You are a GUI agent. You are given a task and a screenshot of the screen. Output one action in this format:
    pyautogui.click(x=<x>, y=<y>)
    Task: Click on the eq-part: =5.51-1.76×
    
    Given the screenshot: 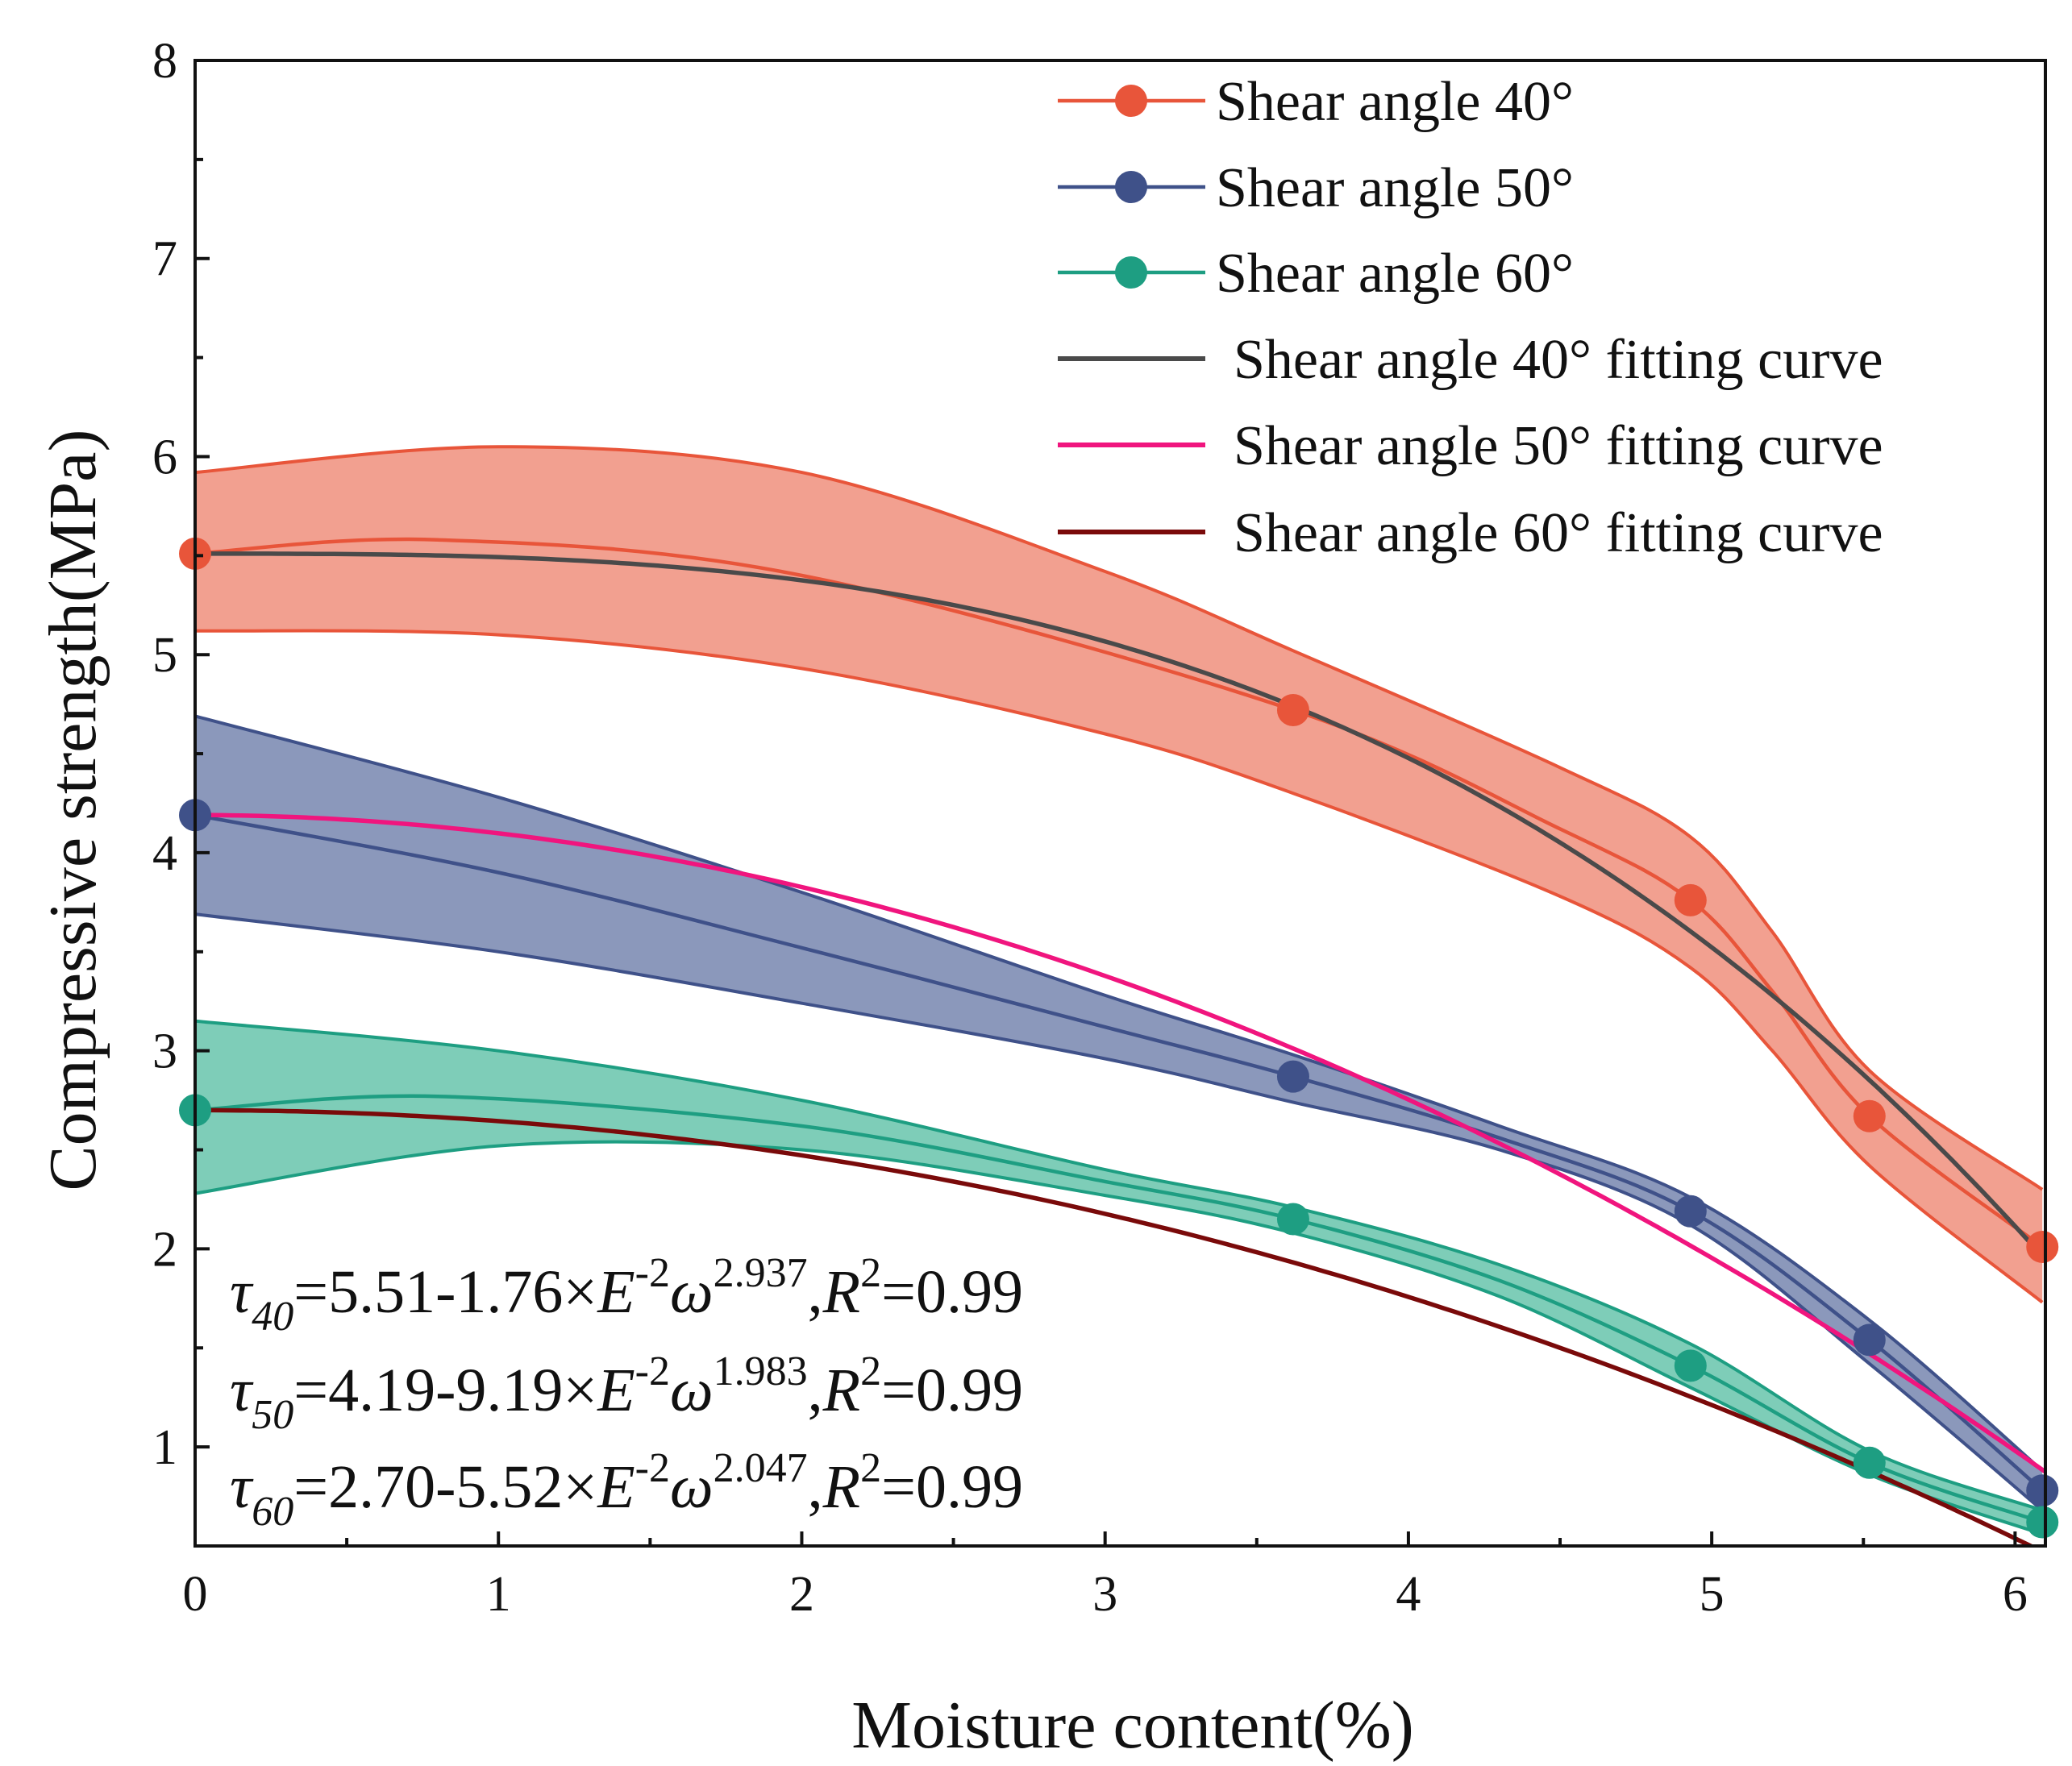 What is the action you would take?
    pyautogui.click(x=445, y=1292)
    